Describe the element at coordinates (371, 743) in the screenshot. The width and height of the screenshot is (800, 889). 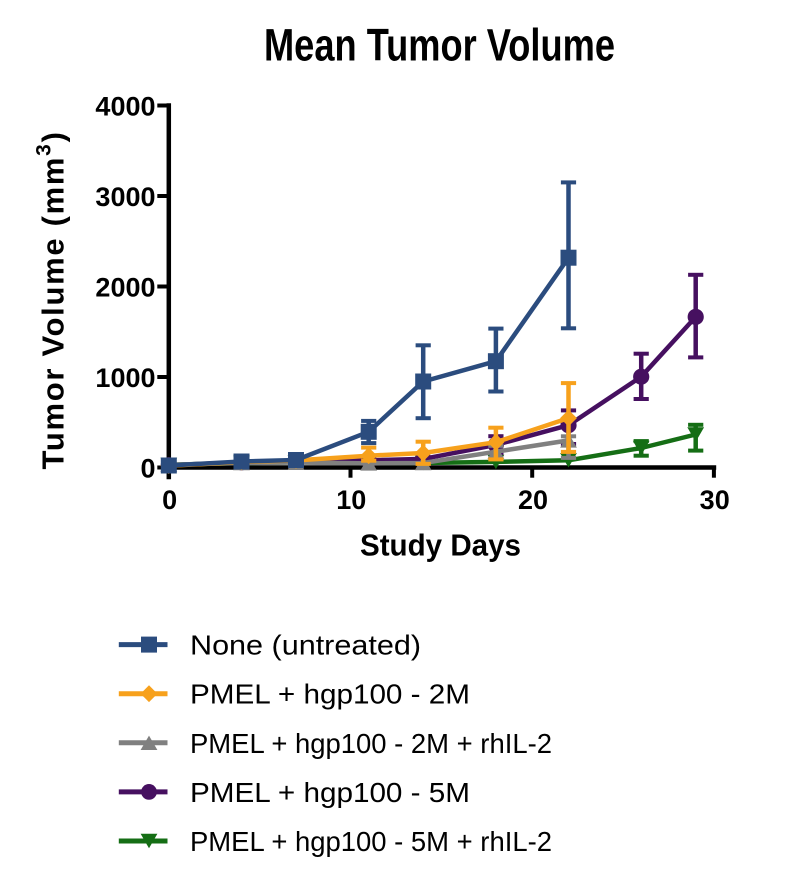
I see `svg-text: PMEL + hgp100 - 2M + rhIL-2` at that location.